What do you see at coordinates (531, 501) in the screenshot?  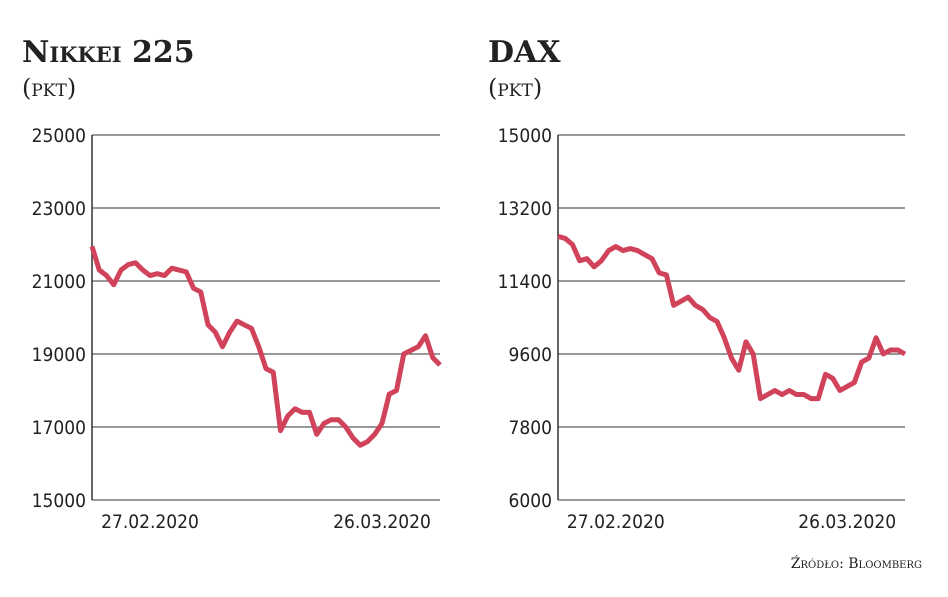 I see `y-tick-label: 6000` at bounding box center [531, 501].